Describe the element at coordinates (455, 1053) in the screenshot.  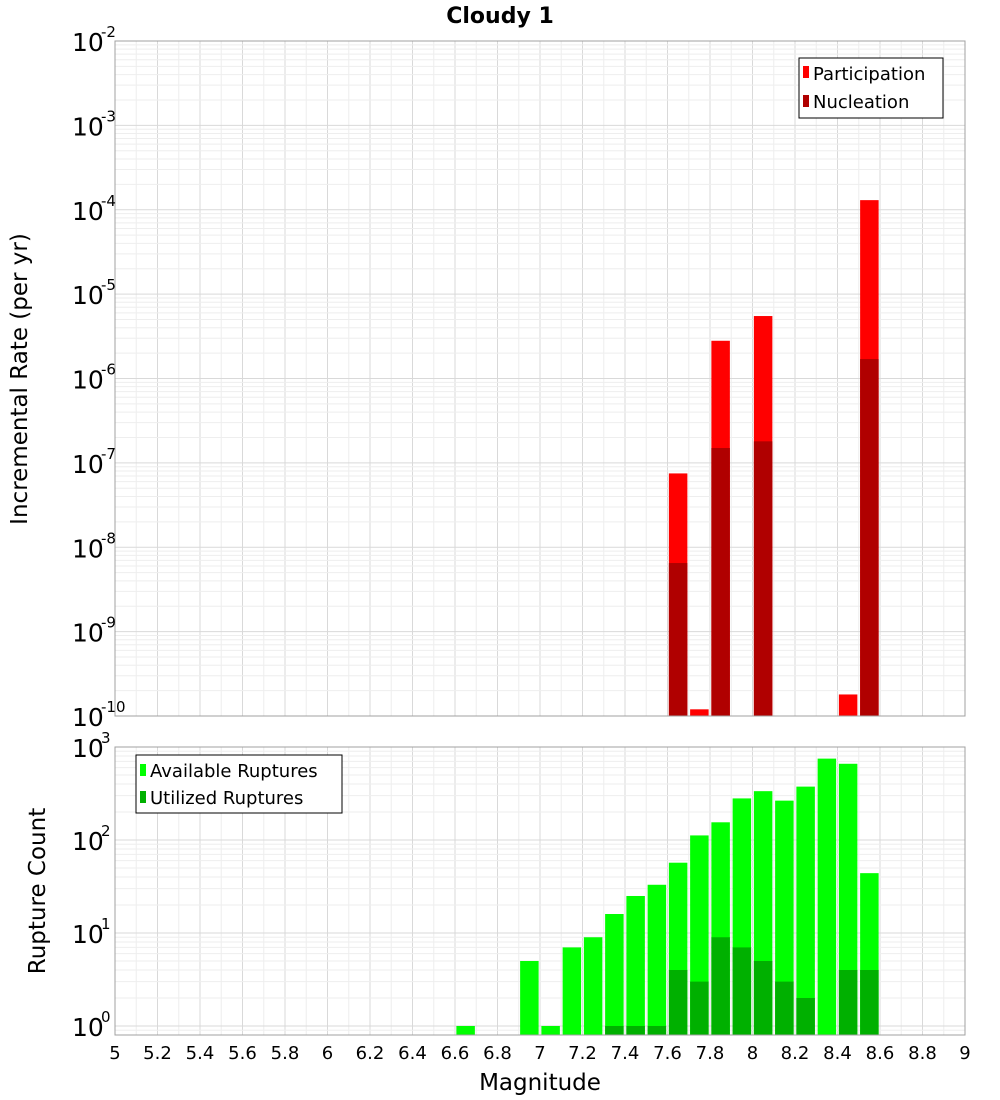
I see `x-tick-label: 6.6` at that location.